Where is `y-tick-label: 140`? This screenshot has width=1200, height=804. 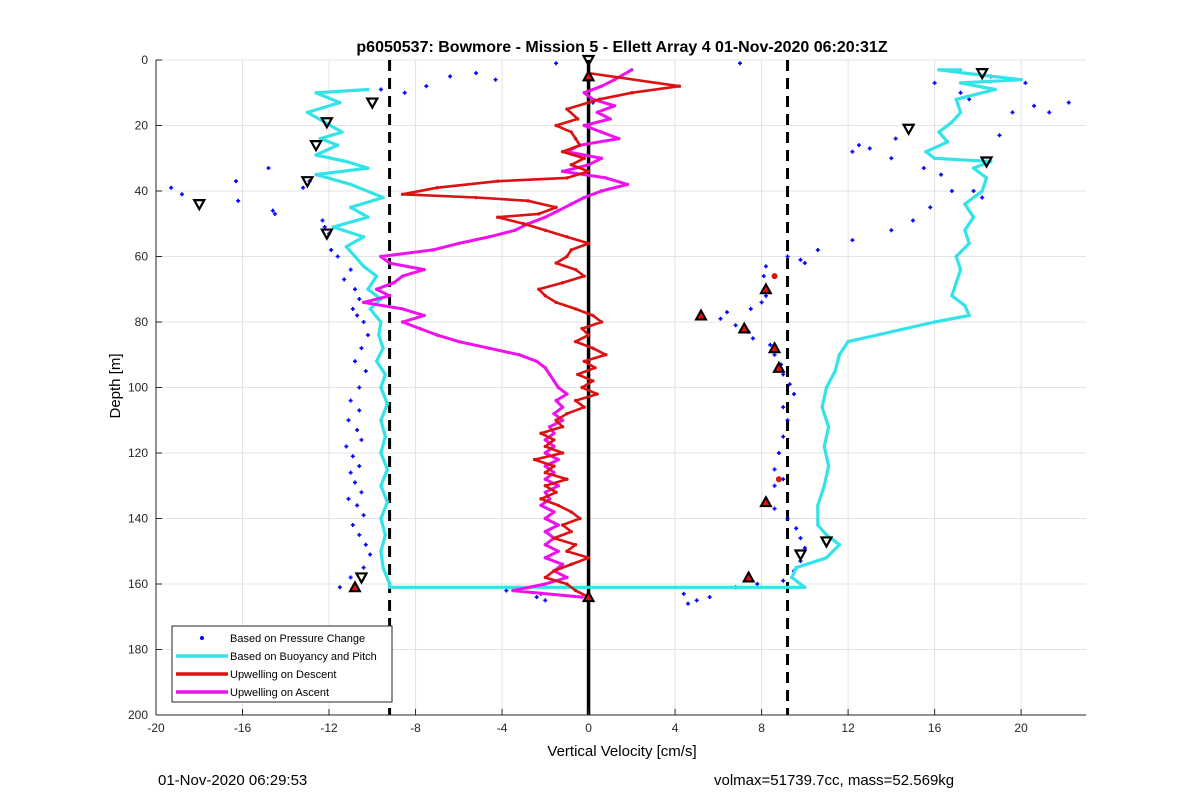 y-tick-label: 140 is located at coordinates (138, 519).